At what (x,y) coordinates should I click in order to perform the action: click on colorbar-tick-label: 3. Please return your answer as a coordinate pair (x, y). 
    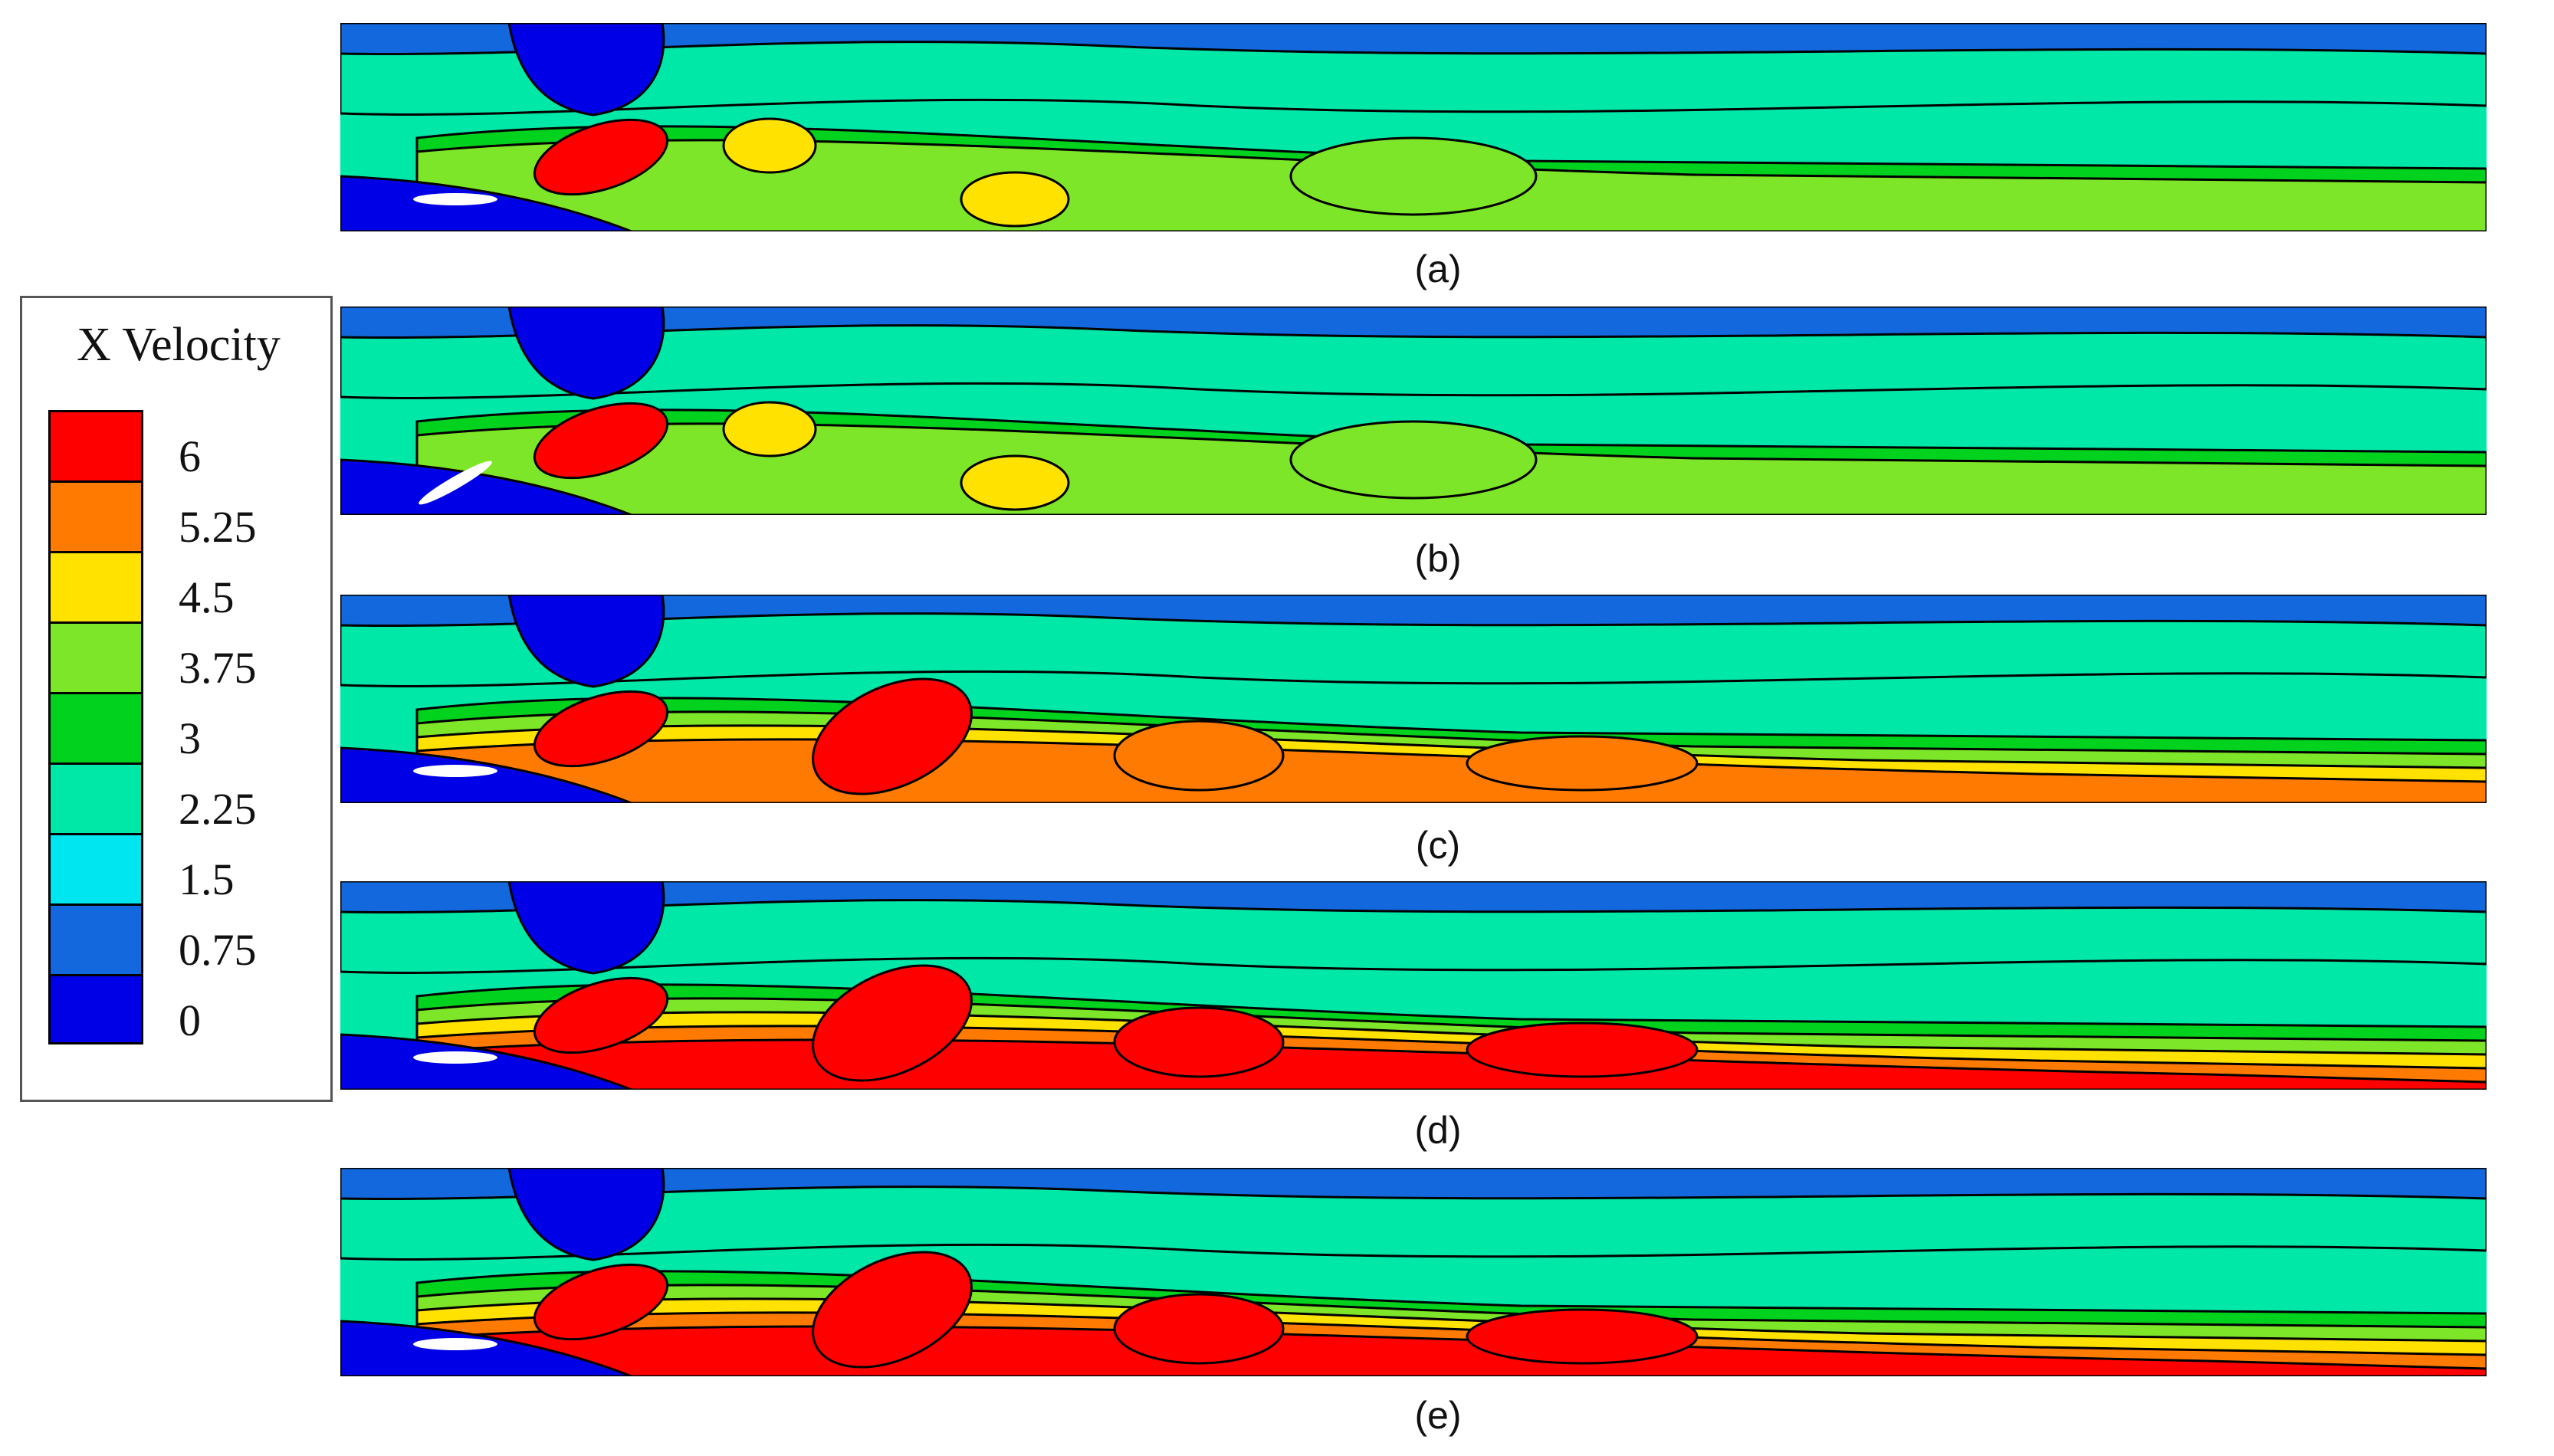
    Looking at the image, I should click on (190, 738).